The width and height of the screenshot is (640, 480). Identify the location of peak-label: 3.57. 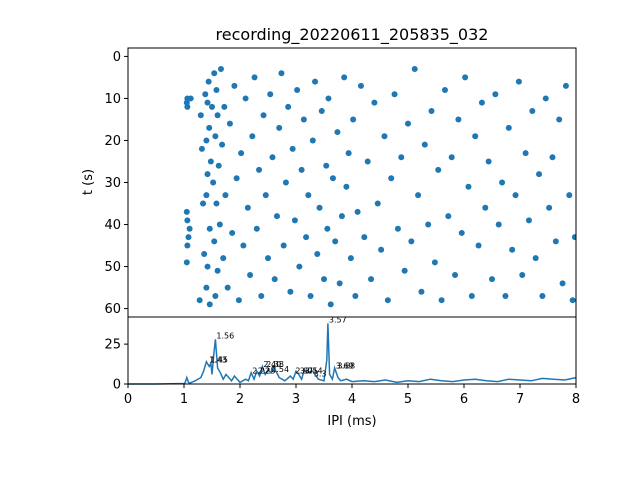
(338, 319).